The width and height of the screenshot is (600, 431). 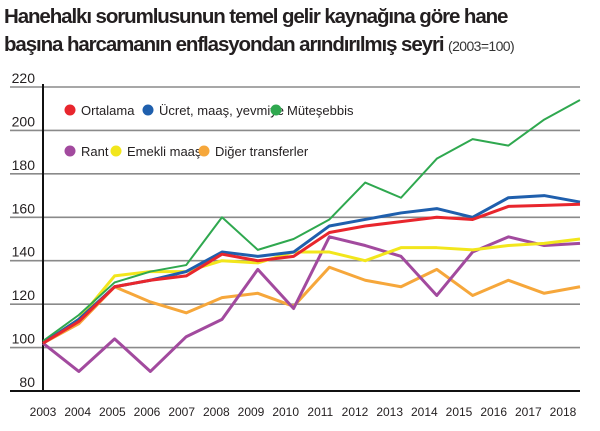 I want to click on x-tick-label: 2009, so click(x=251, y=412).